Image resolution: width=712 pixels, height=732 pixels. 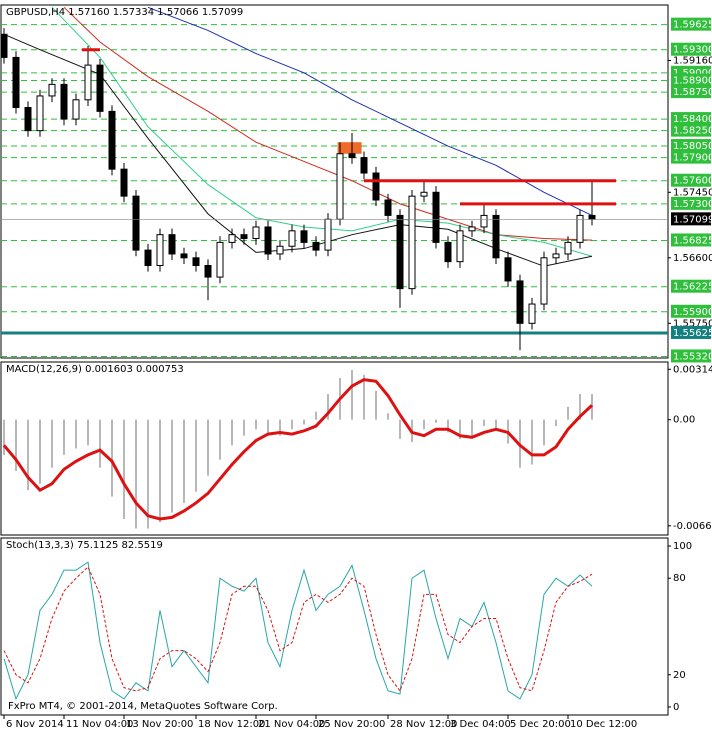 I want to click on level-label: 1.58400, so click(x=692, y=119).